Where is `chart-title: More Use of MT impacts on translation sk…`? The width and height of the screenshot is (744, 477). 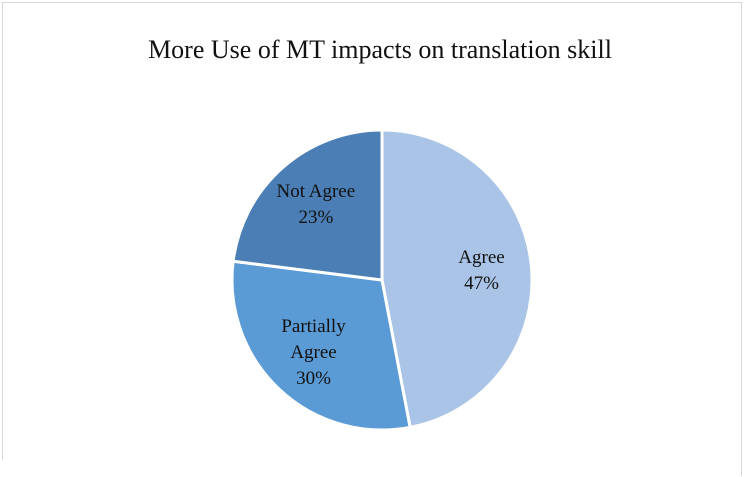
chart-title: More Use of MT impacts on translation sk… is located at coordinates (380, 49).